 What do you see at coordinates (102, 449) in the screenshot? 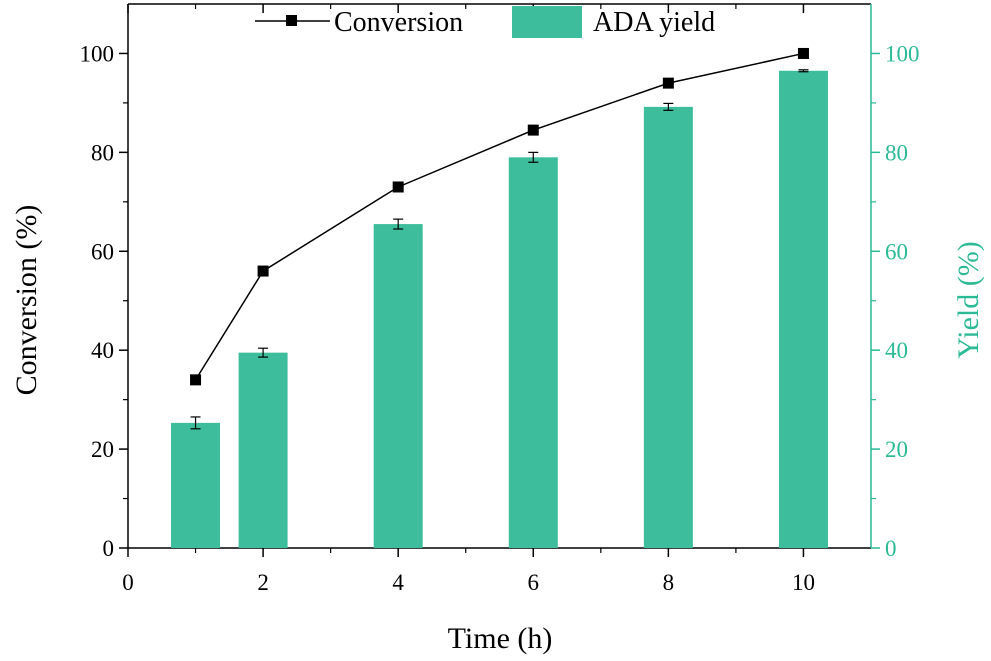
I see `y-left-tick-label: 20` at bounding box center [102, 449].